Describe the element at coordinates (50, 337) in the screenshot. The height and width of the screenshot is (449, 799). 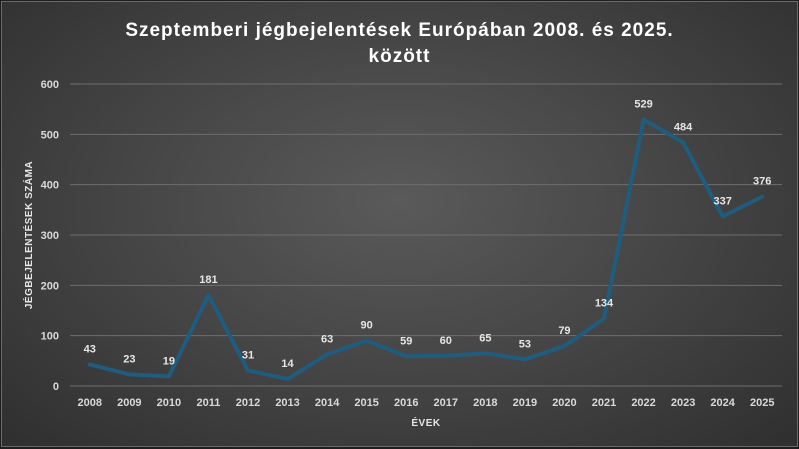
I see `y-tick-label-100: 100` at that location.